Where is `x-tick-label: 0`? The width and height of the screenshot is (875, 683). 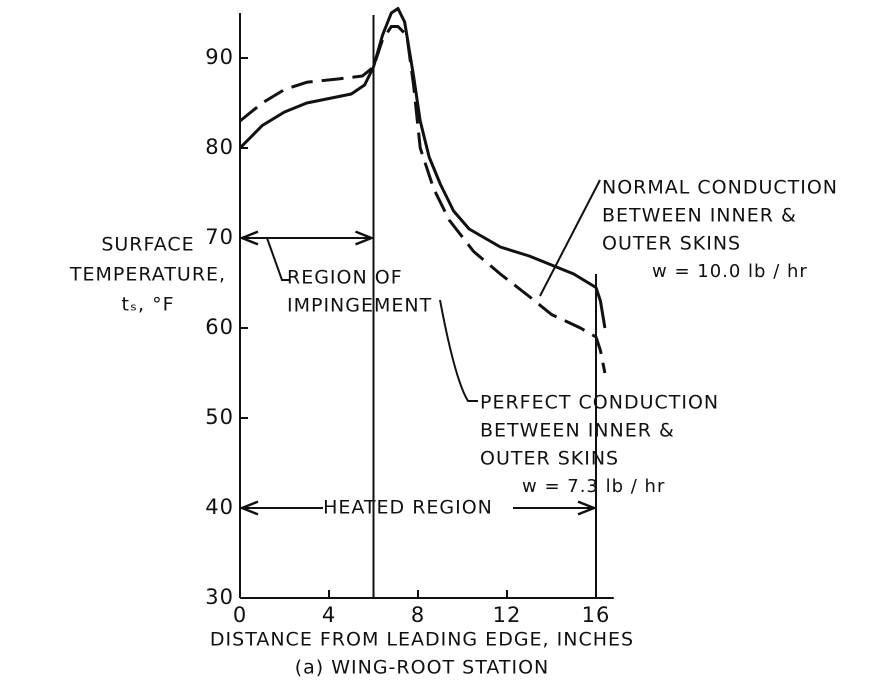 x-tick-label: 0 is located at coordinates (240, 615).